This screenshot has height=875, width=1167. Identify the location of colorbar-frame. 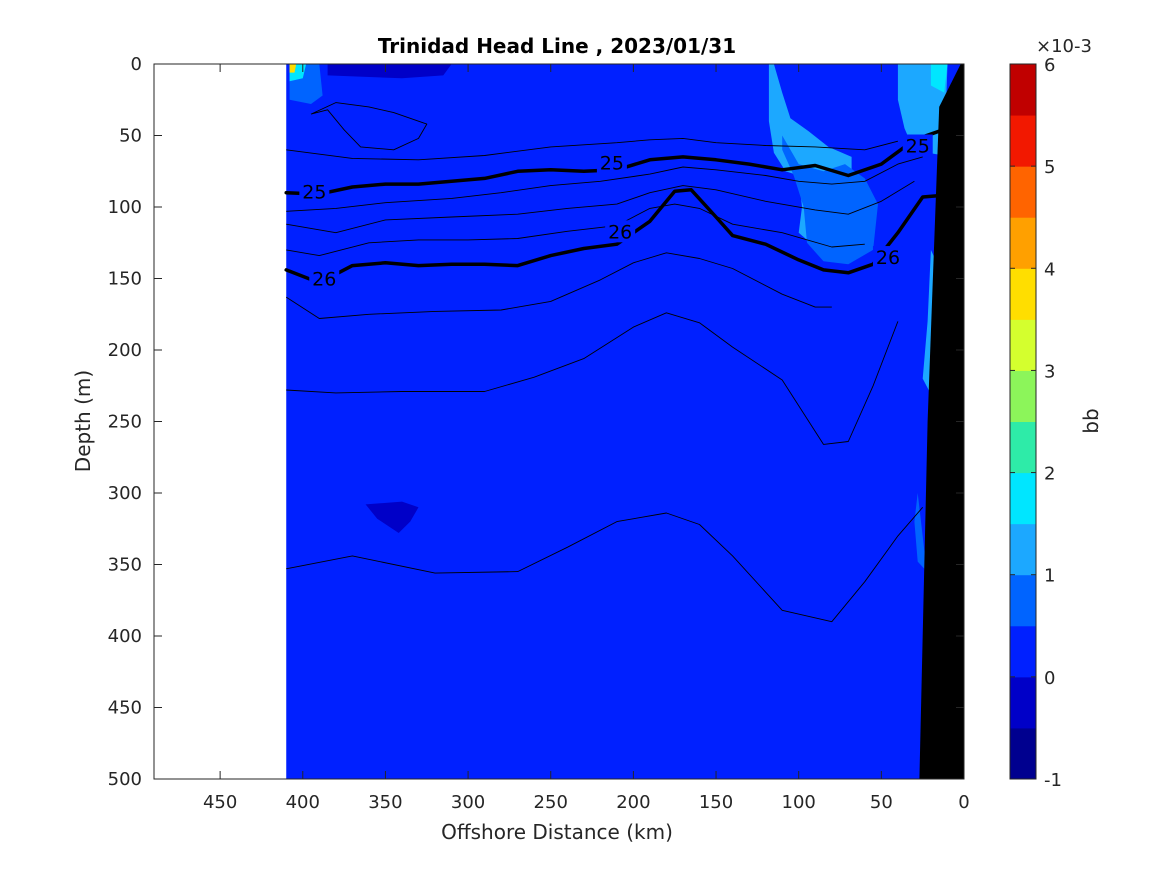
(1023, 421).